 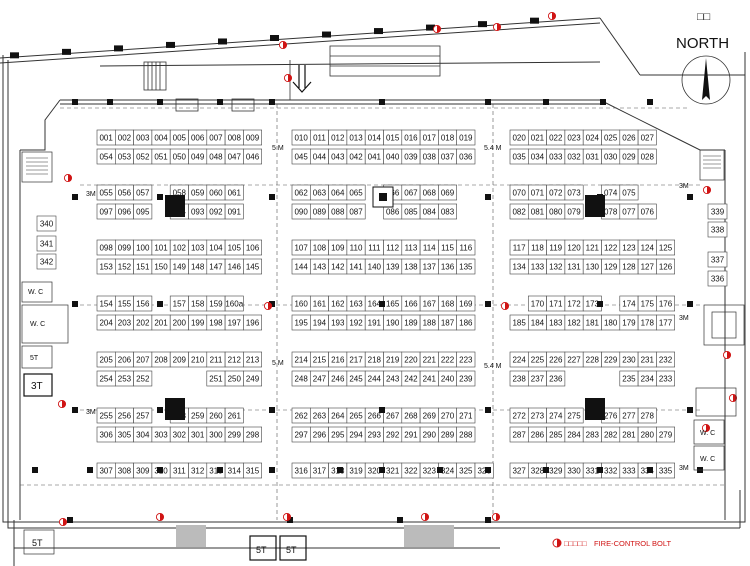 I want to click on booth: 109, so click(x=338, y=247).